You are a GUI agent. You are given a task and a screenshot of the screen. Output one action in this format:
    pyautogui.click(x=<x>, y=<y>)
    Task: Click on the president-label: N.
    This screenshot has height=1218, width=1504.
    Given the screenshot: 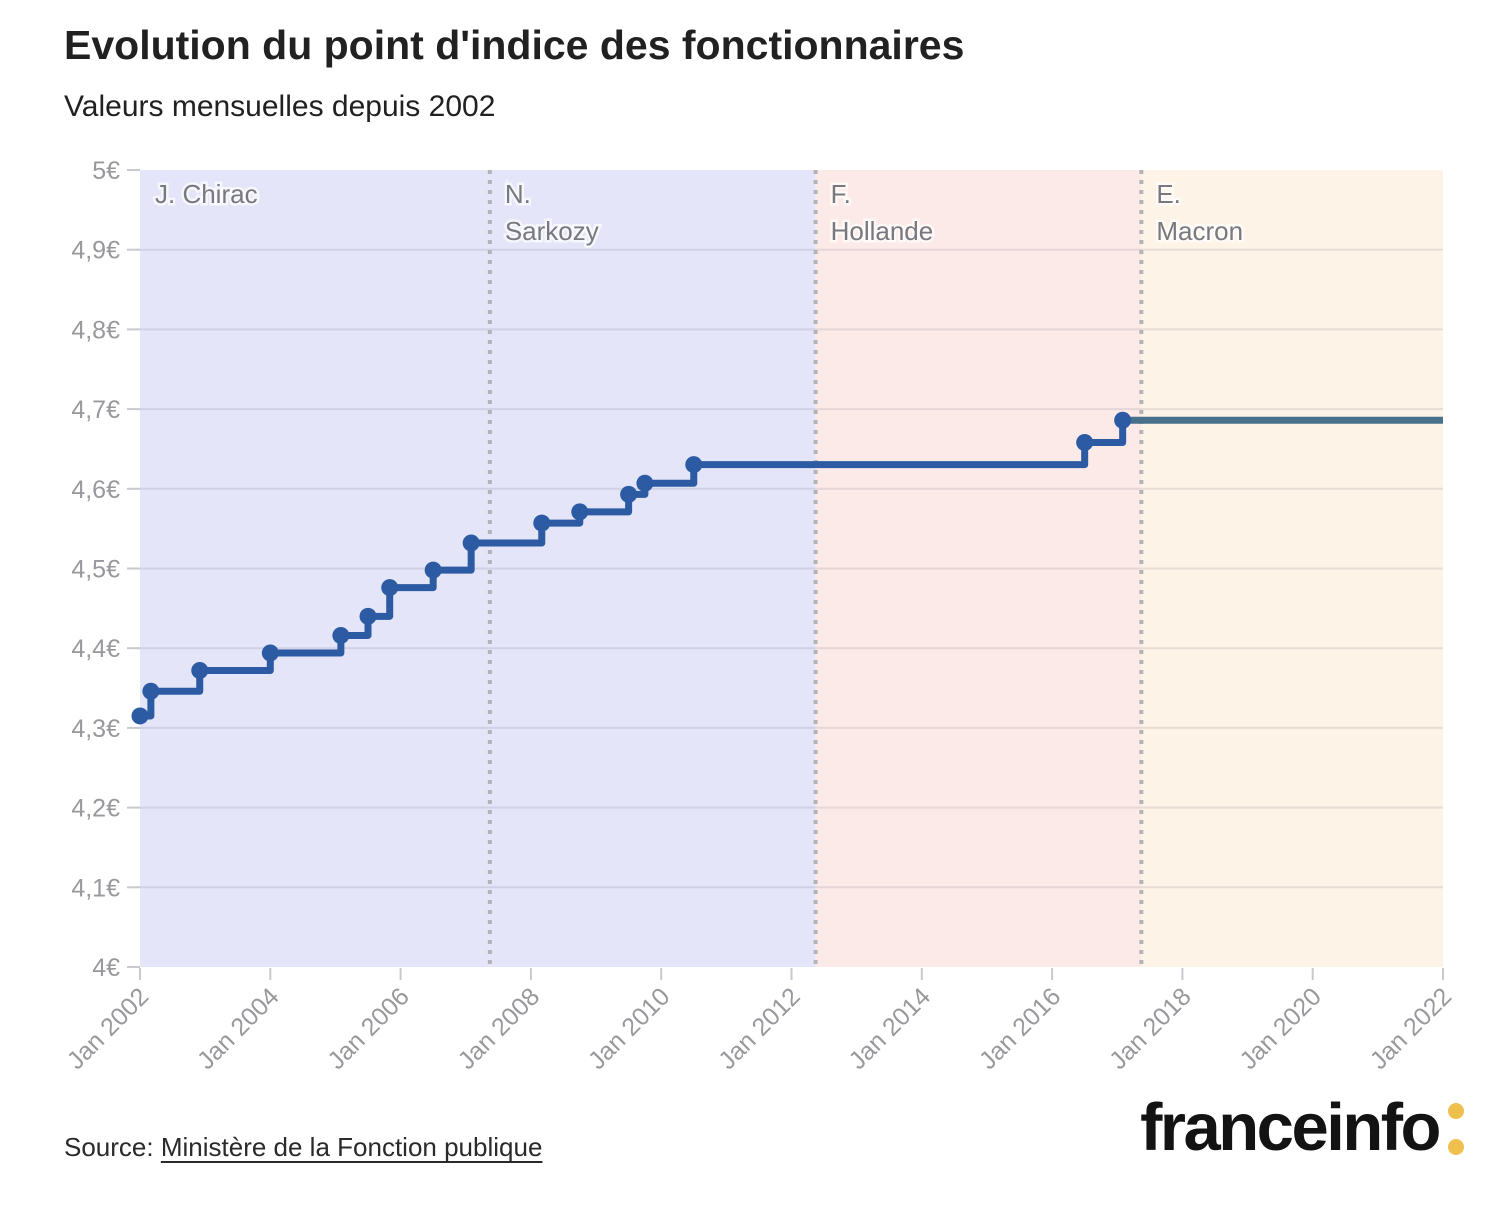 What is the action you would take?
    pyautogui.click(x=518, y=194)
    